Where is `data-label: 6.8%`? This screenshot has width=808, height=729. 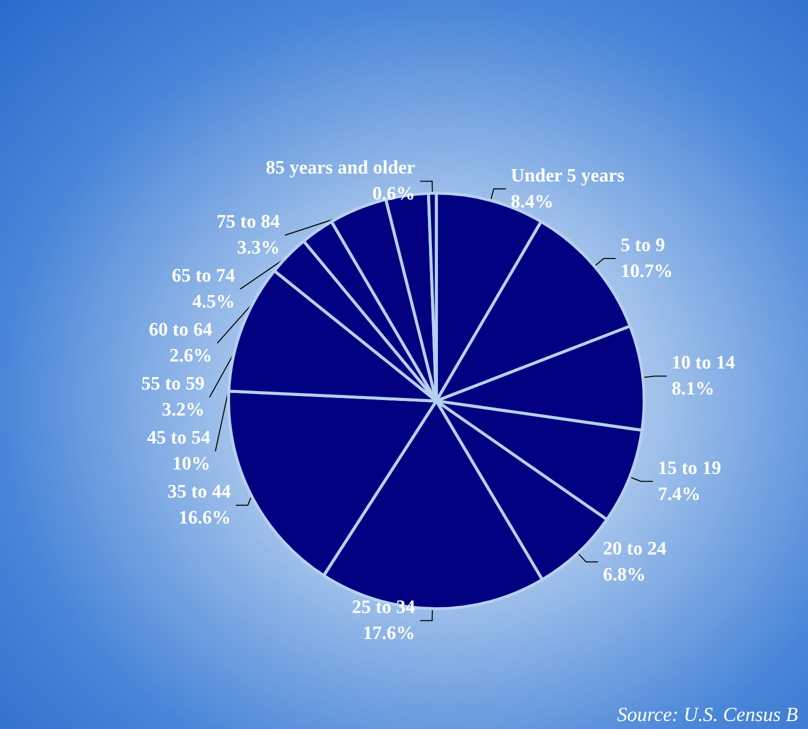 data-label: 6.8% is located at coordinates (624, 575).